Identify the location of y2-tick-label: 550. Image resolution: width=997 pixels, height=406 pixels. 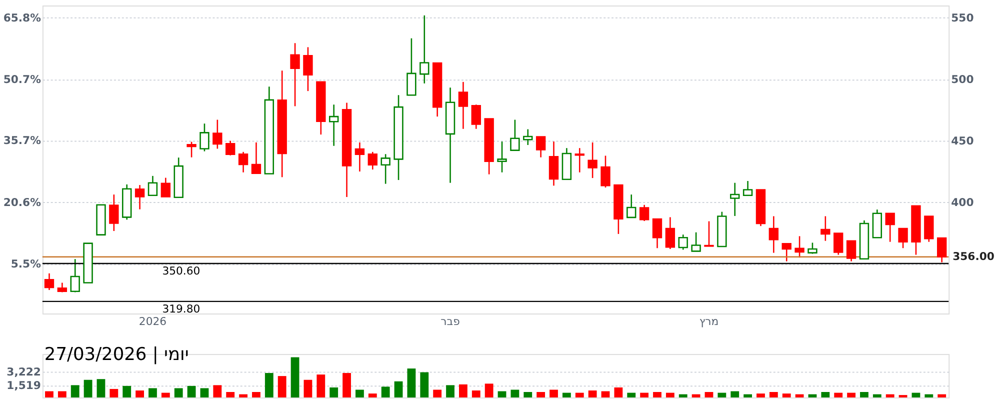
(962, 17).